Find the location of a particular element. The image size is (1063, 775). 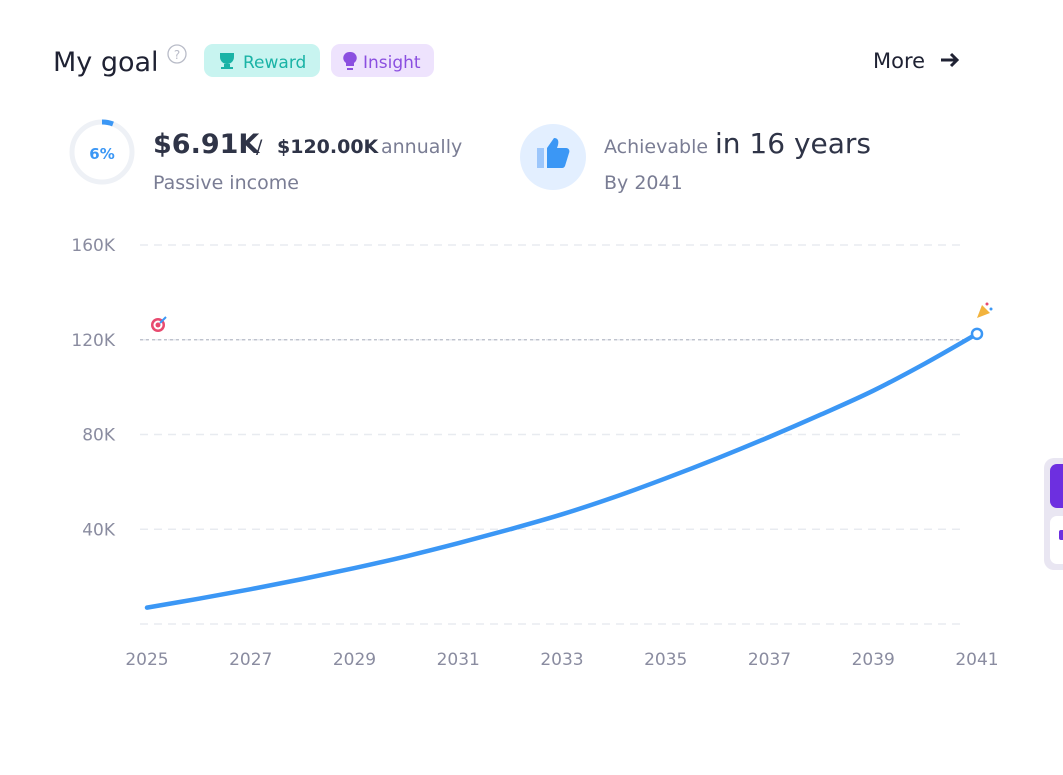

more-link: More is located at coordinates (899, 61).